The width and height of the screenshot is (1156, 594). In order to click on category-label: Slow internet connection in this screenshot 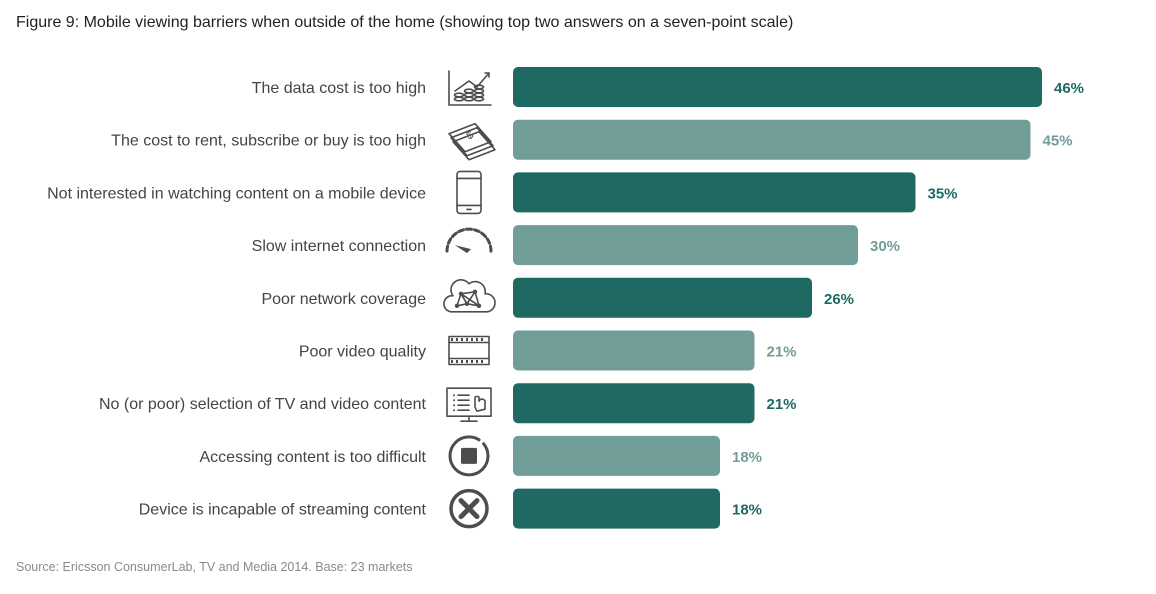, I will do `click(339, 246)`.